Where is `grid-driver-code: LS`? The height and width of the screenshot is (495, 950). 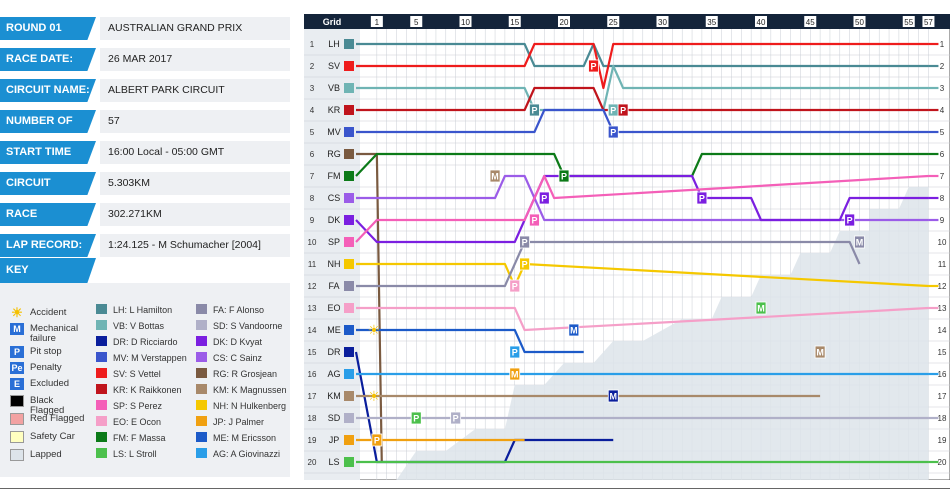 grid-driver-code: LS is located at coordinates (333, 462).